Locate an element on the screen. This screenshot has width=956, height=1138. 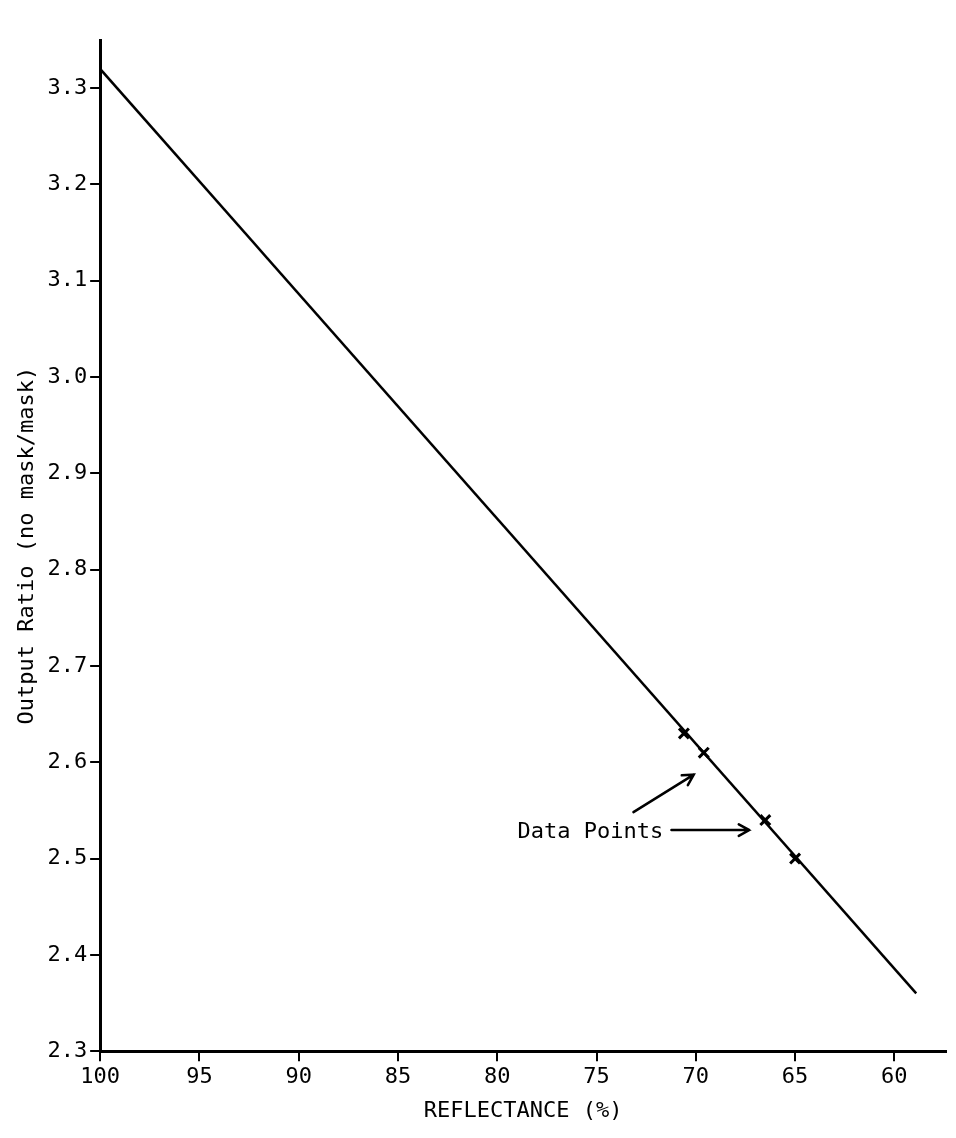
y-tick-label: 2.7 is located at coordinates (67, 664).